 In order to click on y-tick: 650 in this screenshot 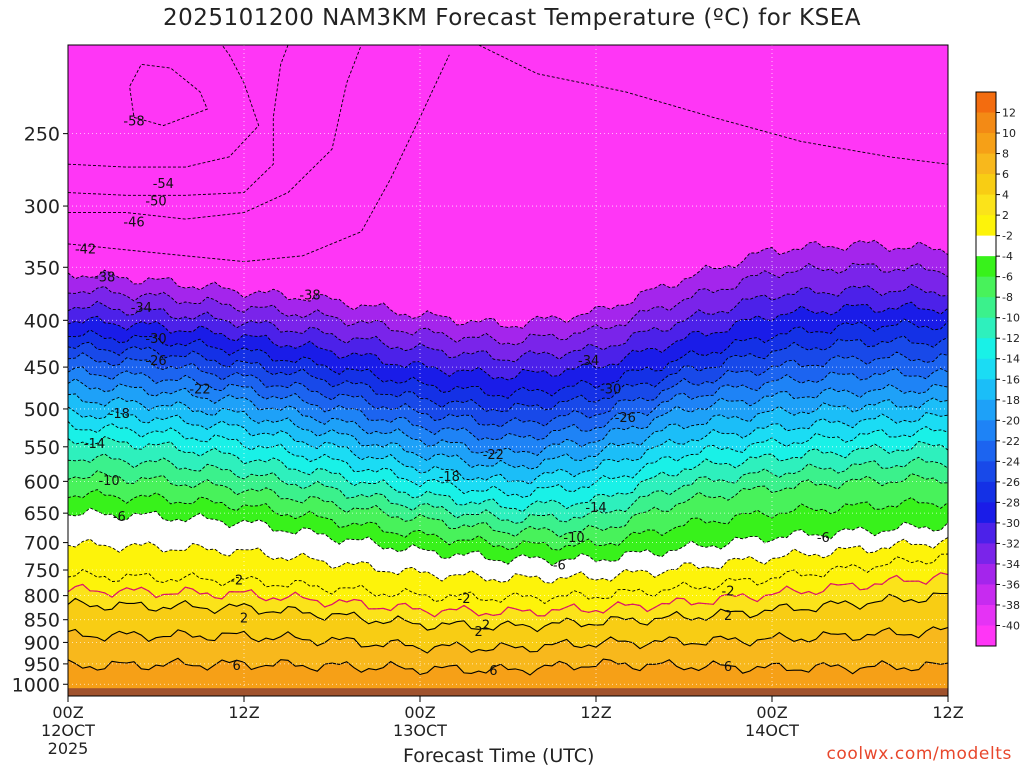, I will do `click(46, 514)`.